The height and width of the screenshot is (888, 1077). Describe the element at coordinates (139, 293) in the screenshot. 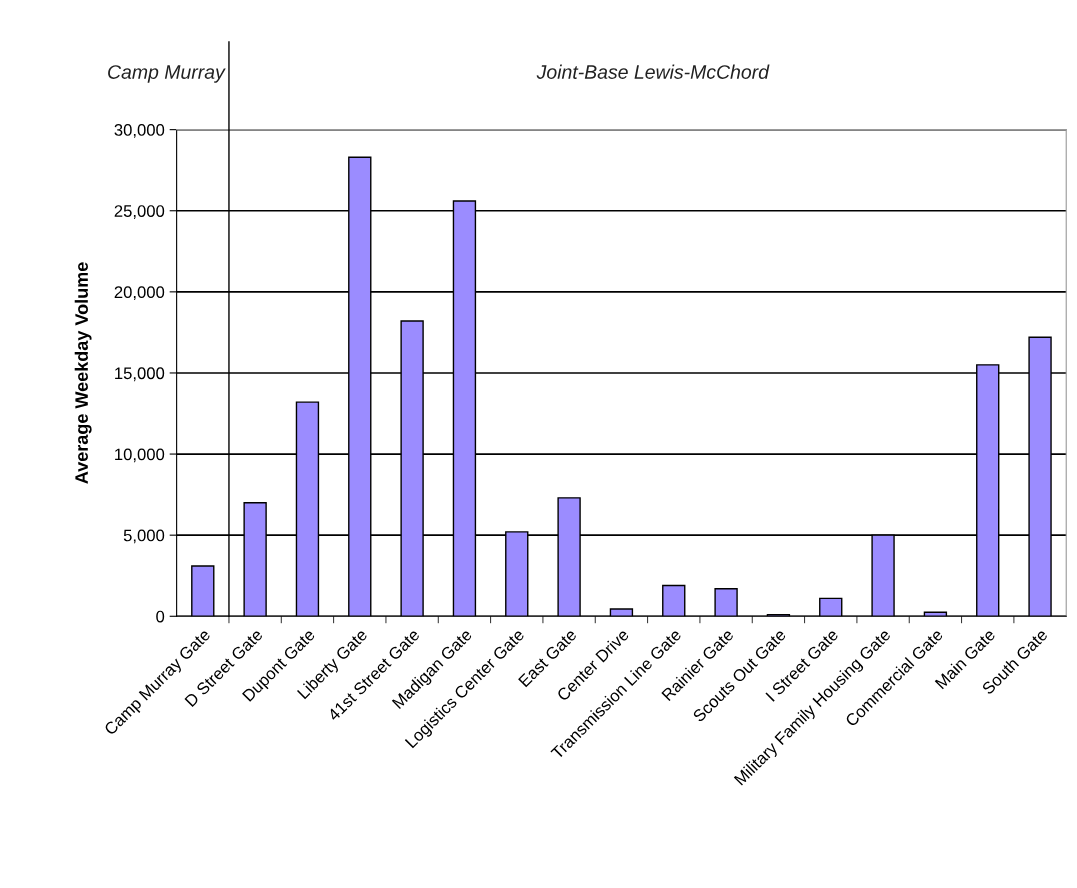

I see `y-tick-label: 20,000` at that location.